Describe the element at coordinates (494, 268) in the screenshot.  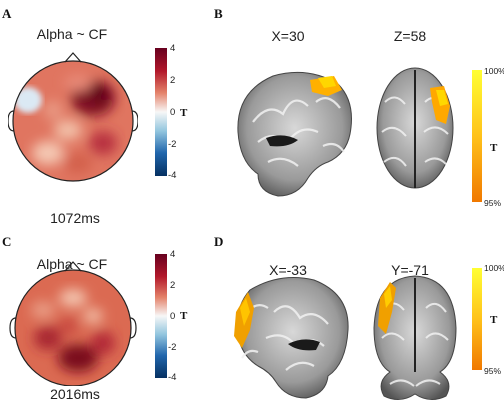
I see `scale-d-top: 100%` at that location.